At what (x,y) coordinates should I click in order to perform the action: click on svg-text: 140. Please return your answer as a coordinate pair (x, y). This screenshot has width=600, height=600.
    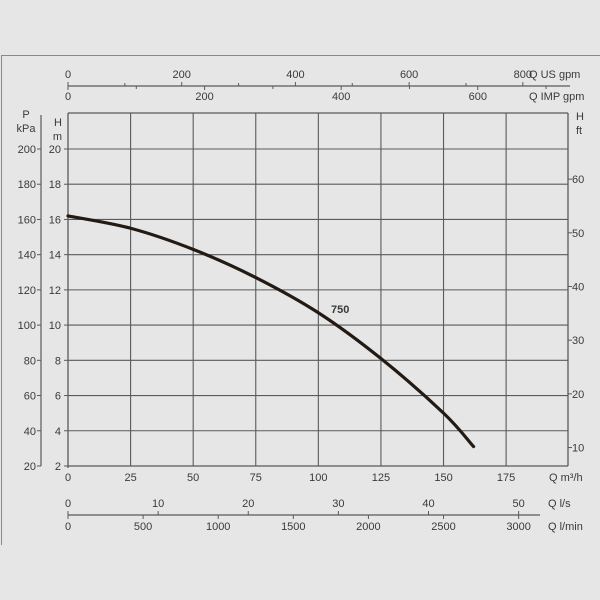
    Looking at the image, I should click on (27, 256).